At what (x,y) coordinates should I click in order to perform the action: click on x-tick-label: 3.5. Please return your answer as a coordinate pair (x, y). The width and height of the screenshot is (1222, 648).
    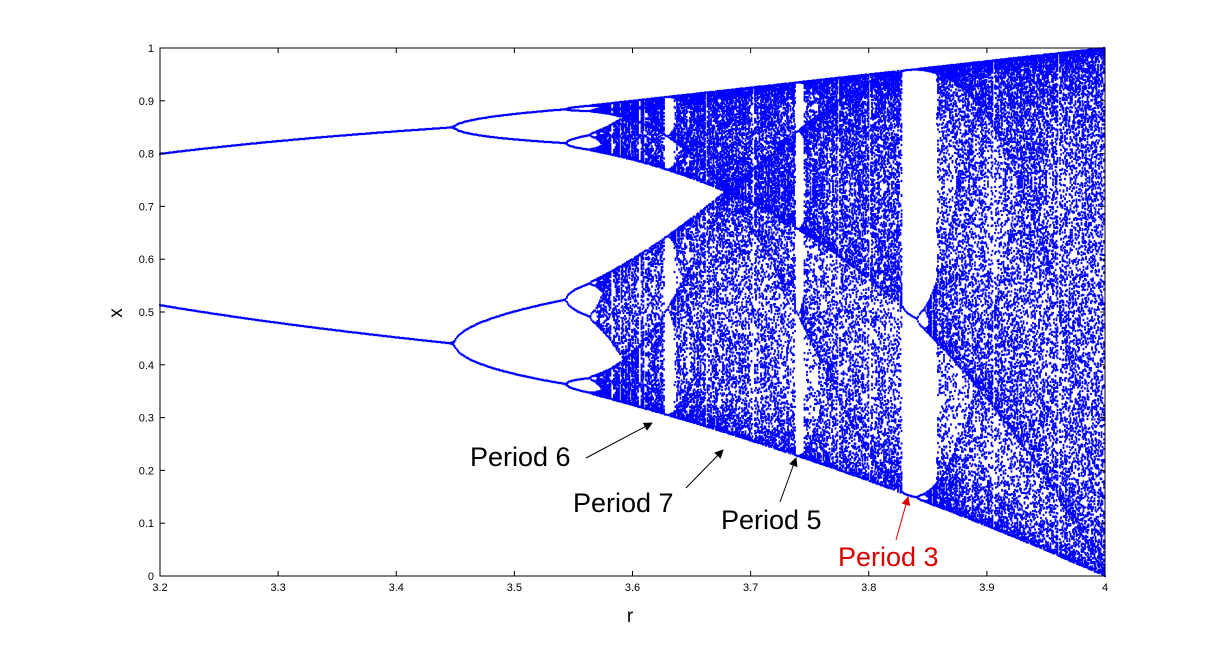
    Looking at the image, I should click on (514, 588).